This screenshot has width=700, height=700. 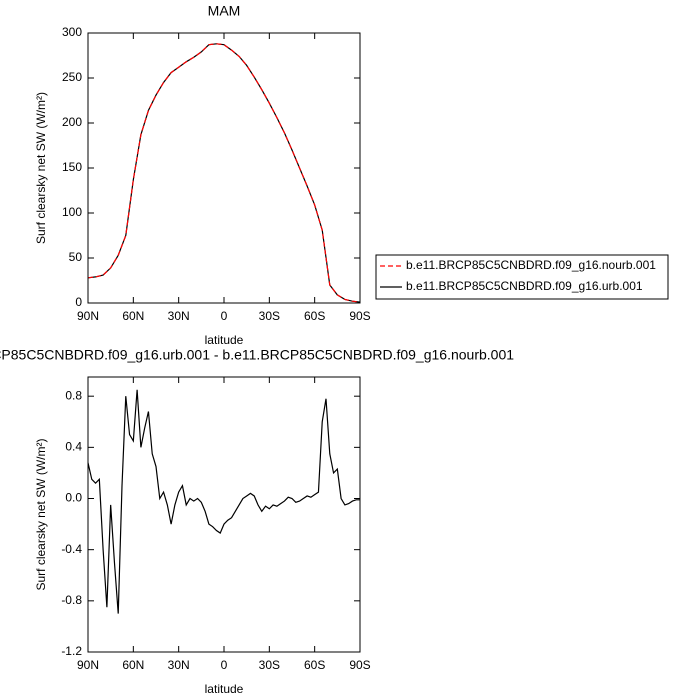 What do you see at coordinates (73, 447) in the screenshot?
I see `y-tick-label: 0.4` at bounding box center [73, 447].